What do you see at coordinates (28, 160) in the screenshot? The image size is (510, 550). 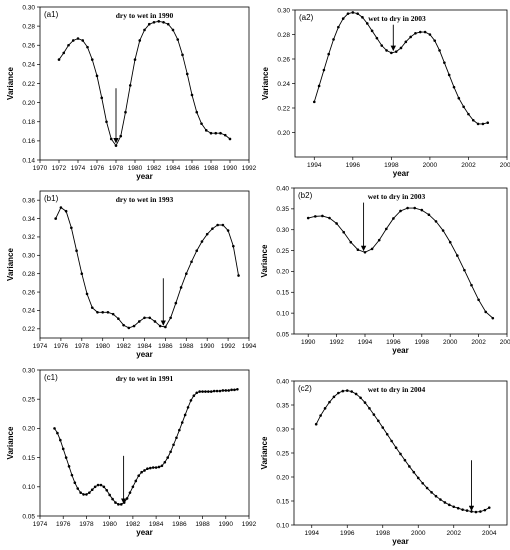 I see `y-tick-label: 0.14` at bounding box center [28, 160].